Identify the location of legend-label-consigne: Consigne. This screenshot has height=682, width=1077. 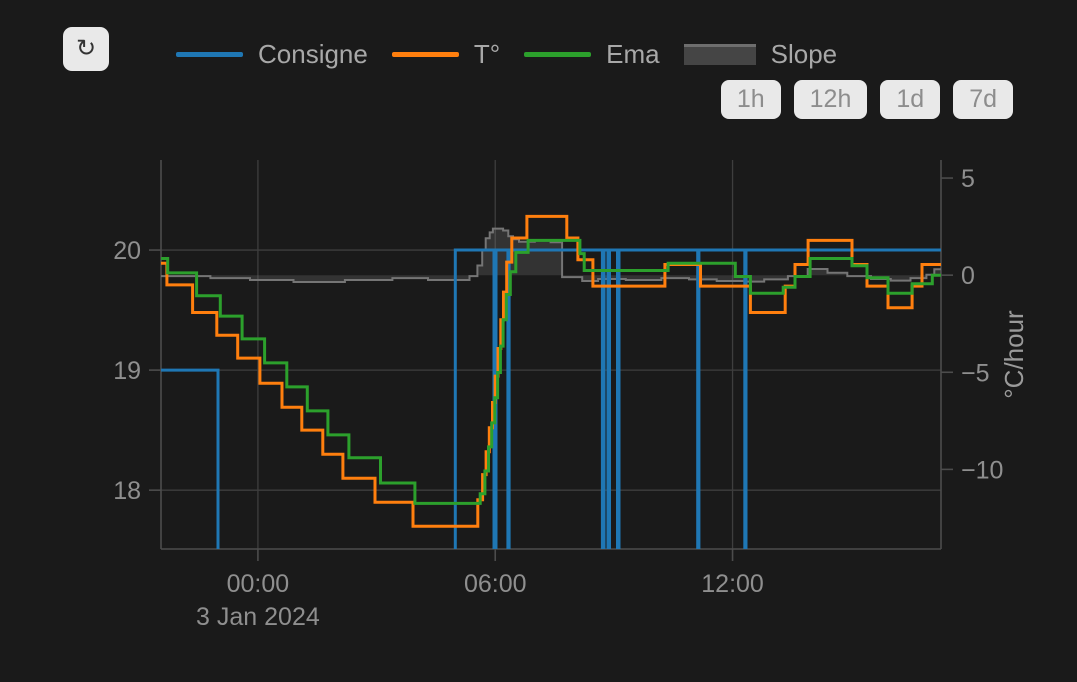
(313, 53).